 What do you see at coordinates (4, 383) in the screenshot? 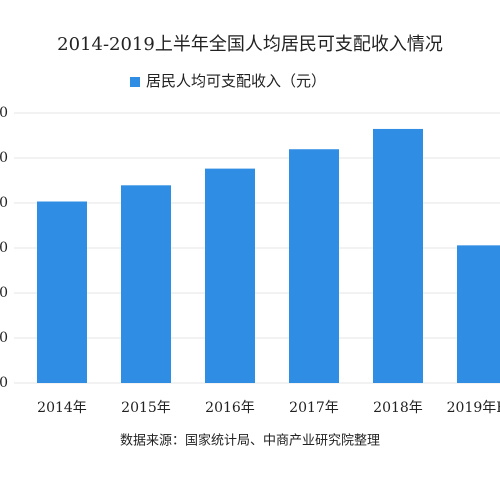
I see `y-tick-label: 0` at bounding box center [4, 383].